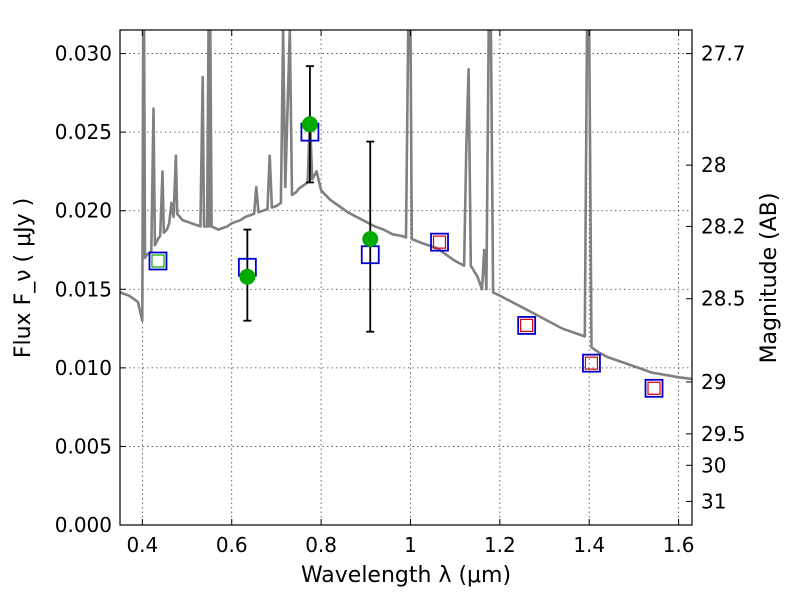 The image size is (800, 600). Describe the element at coordinates (83, 132) in the screenshot. I see `y-tick-label: 0.025` at that location.